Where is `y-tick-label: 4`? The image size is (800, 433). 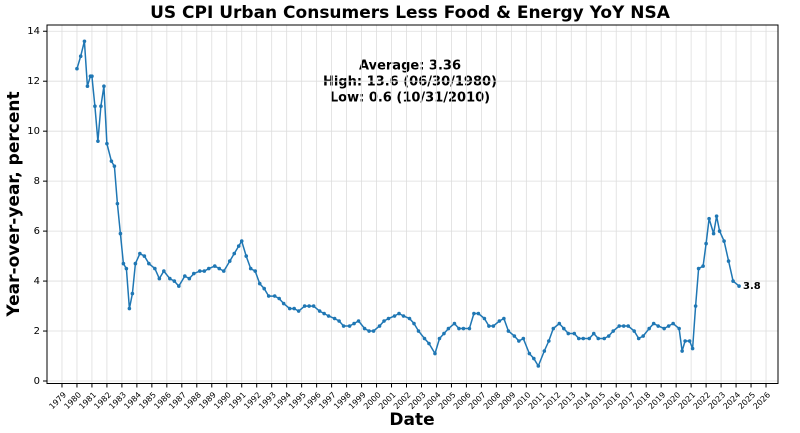
y-tick-label: 4 is located at coordinates (37, 281).